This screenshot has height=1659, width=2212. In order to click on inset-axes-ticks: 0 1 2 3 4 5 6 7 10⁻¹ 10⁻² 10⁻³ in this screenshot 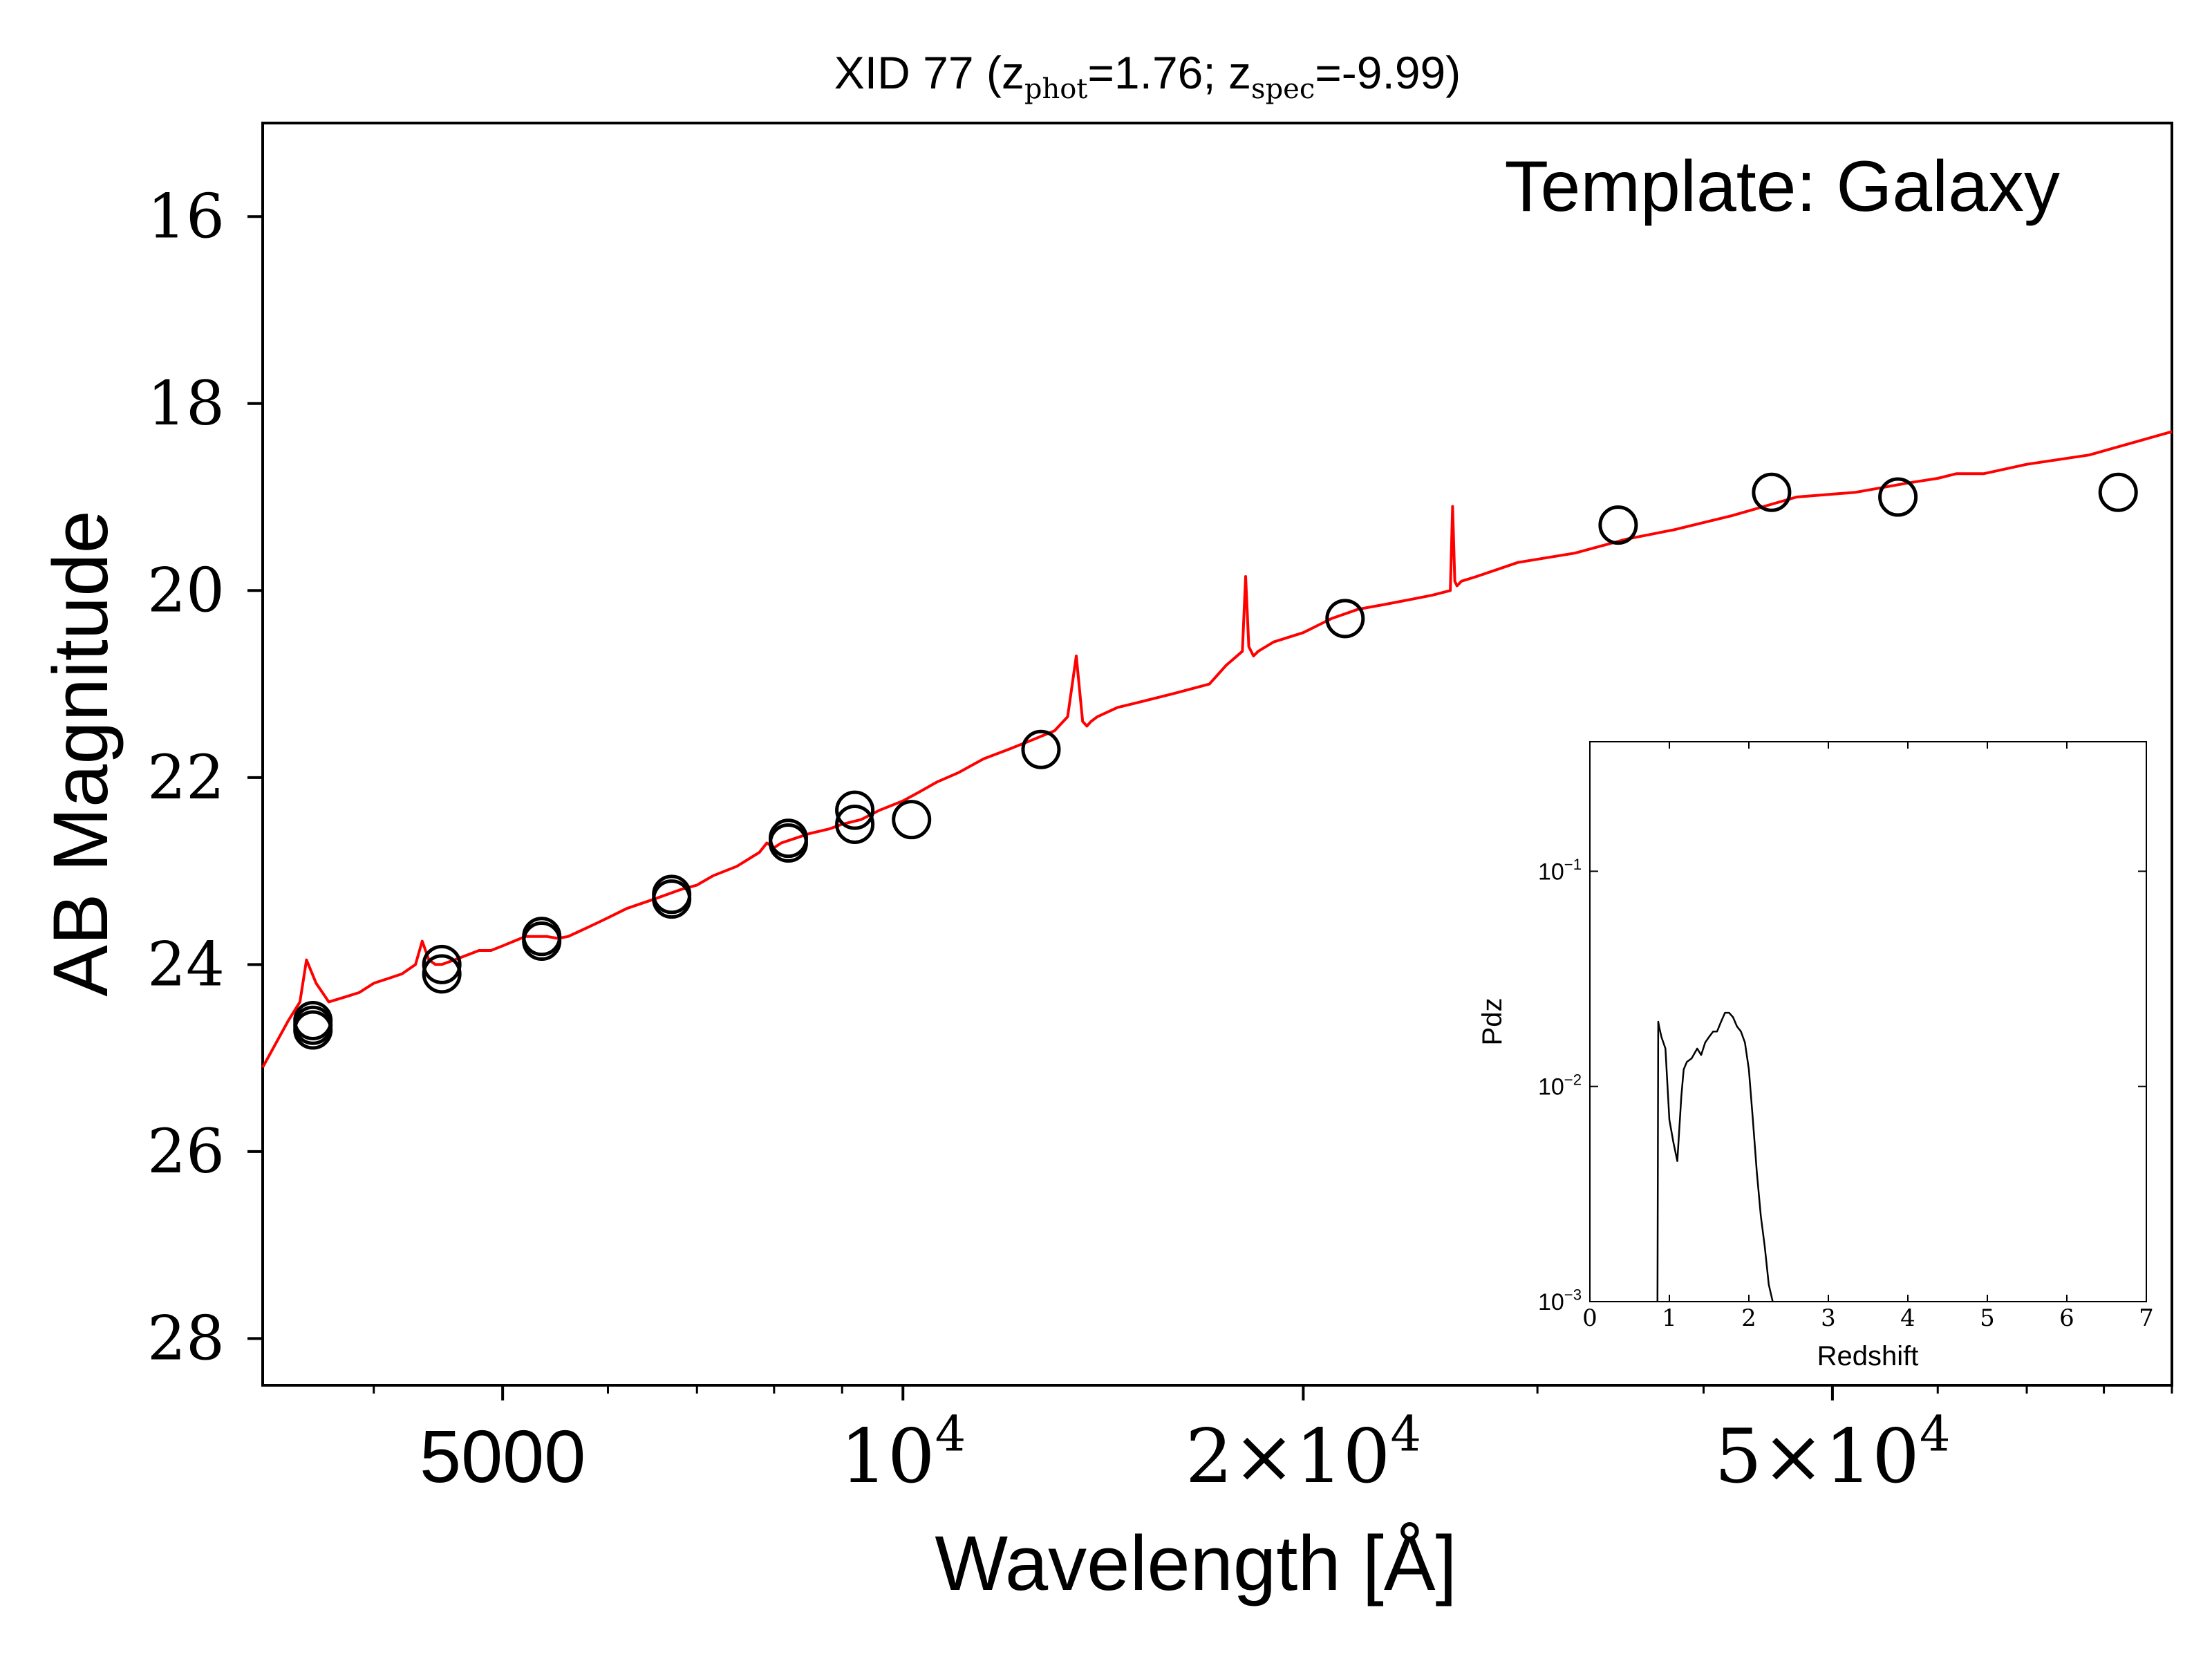, I will do `click(1846, 1037)`.